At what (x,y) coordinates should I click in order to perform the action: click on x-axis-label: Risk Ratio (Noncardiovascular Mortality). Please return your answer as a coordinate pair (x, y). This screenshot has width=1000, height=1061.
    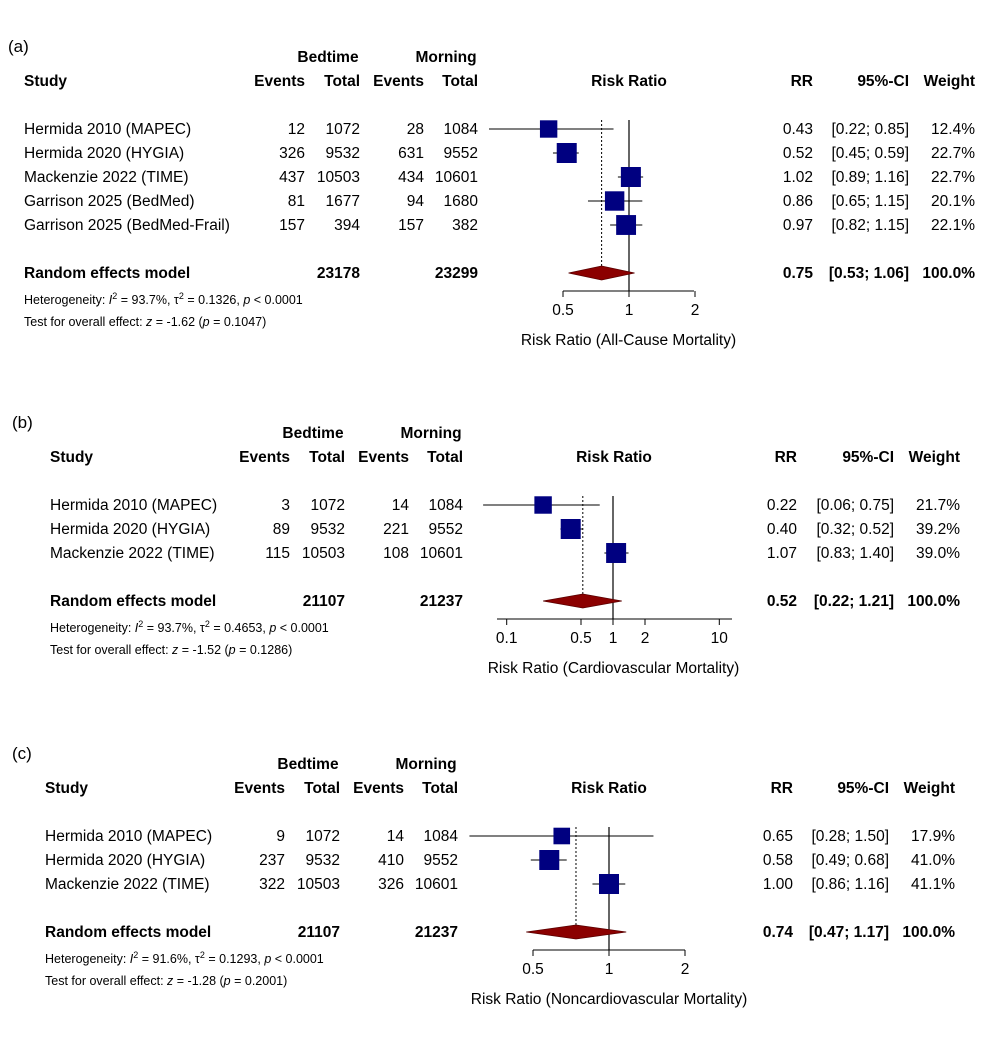
    Looking at the image, I should click on (609, 999).